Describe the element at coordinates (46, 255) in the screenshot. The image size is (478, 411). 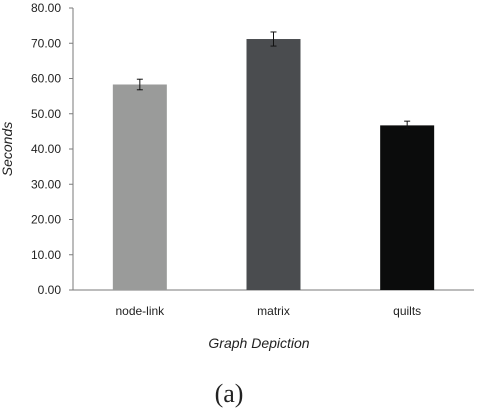
I see `y-tick-label: 10.00` at that location.